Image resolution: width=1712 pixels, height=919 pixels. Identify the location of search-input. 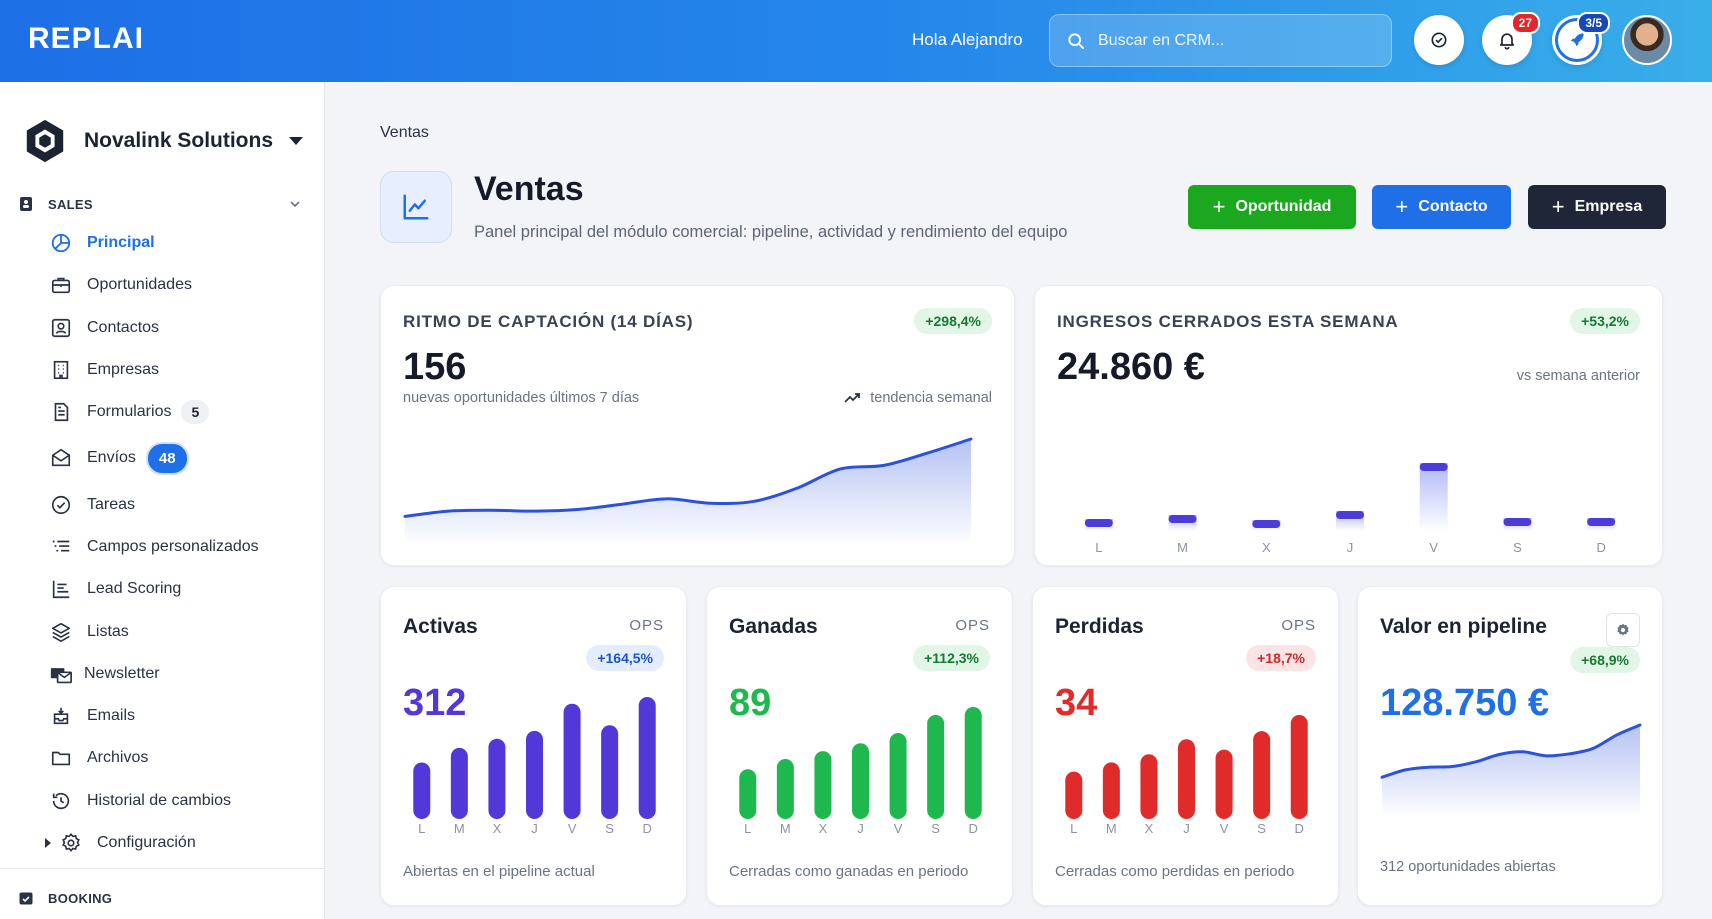
(1238, 40).